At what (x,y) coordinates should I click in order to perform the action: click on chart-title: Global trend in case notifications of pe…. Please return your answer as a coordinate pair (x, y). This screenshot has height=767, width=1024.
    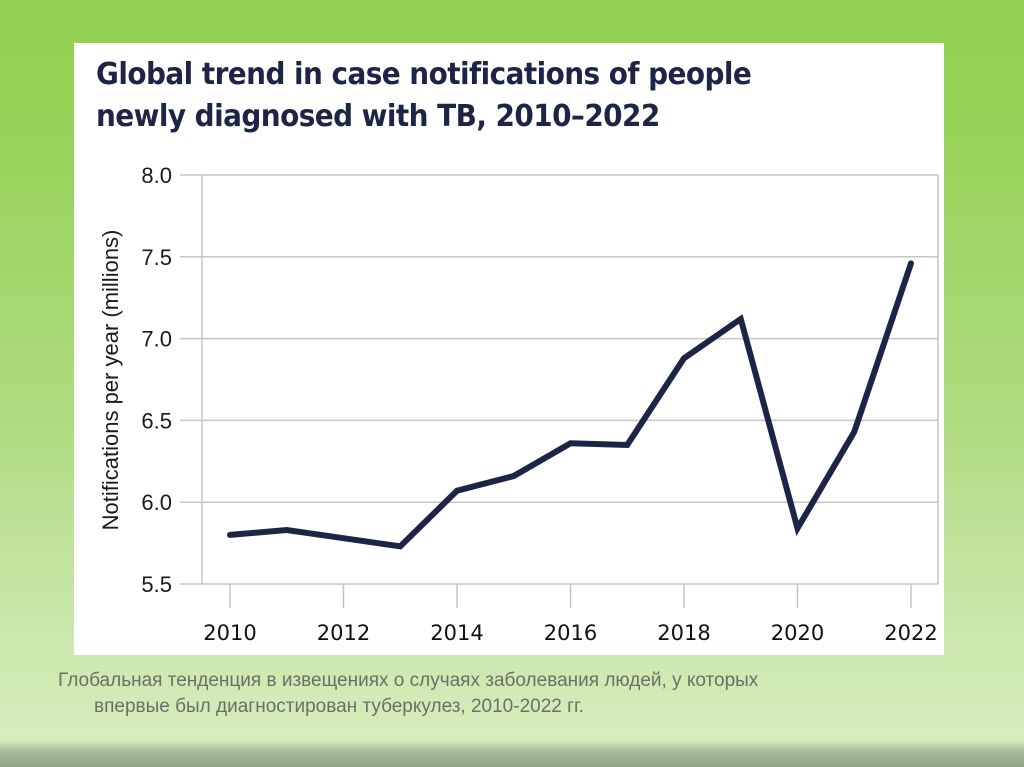
    Looking at the image, I should click on (424, 96).